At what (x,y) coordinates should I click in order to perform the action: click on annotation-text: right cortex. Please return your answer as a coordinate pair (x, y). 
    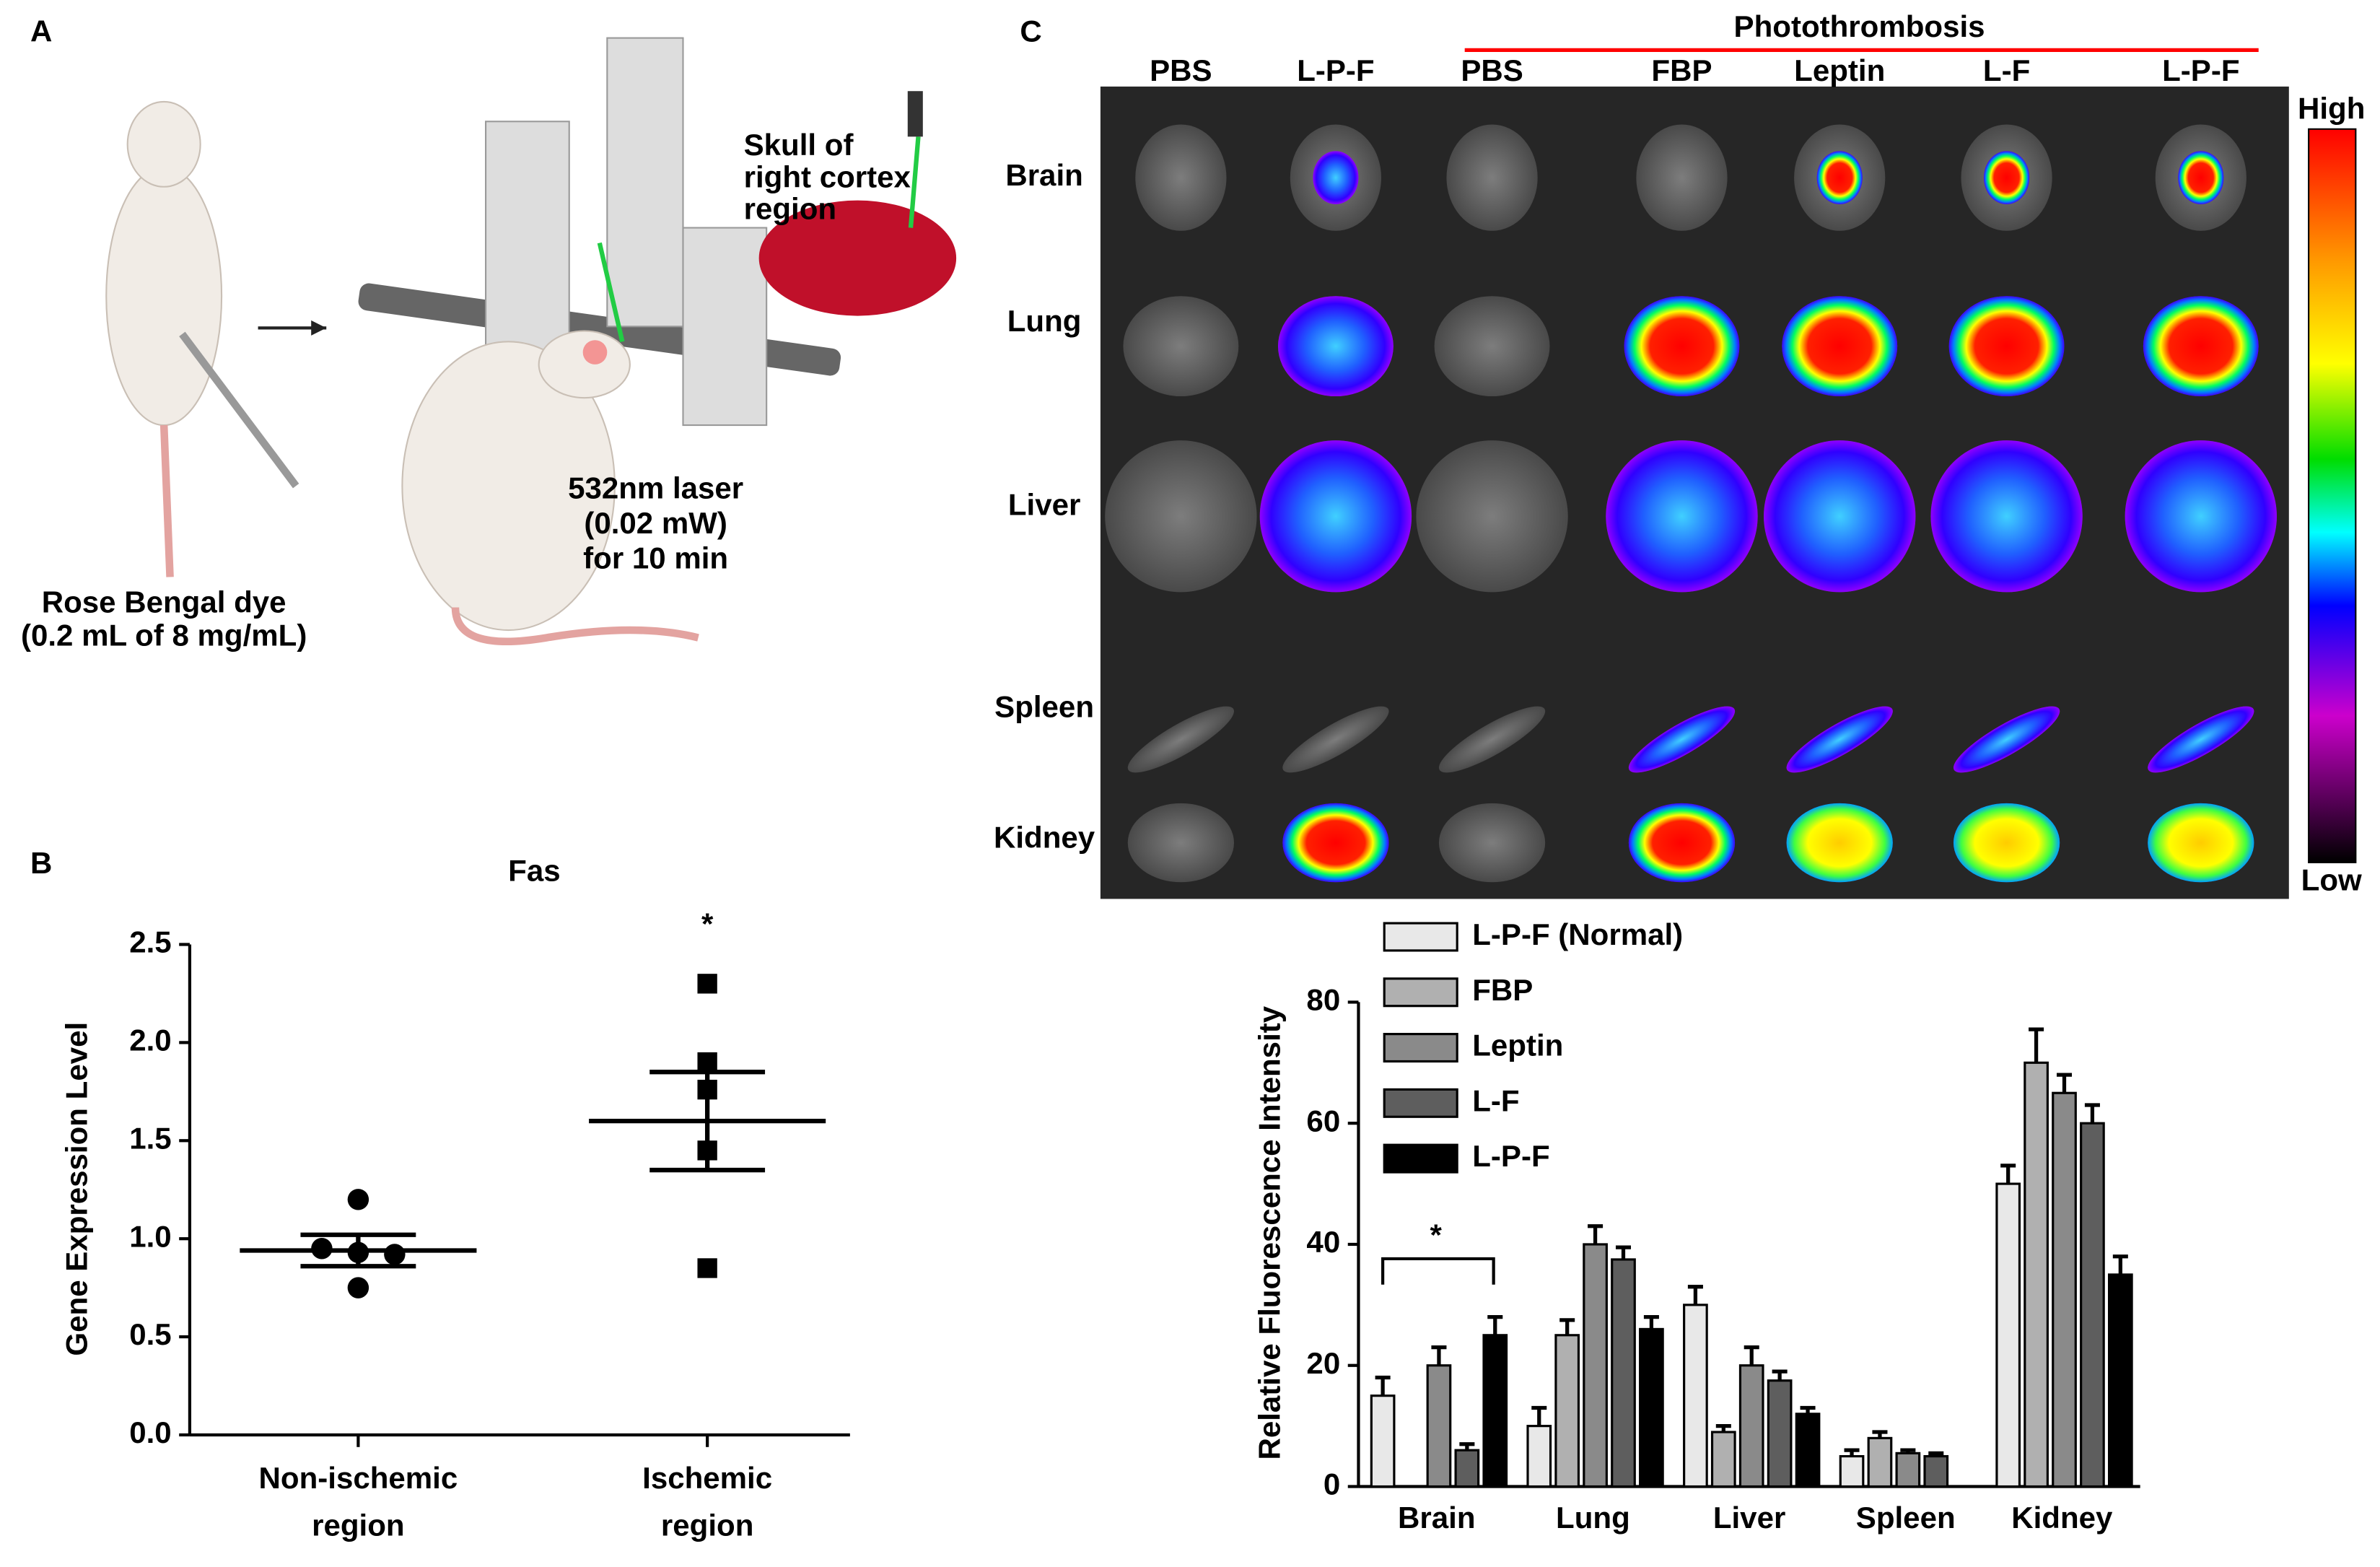
    Looking at the image, I should click on (827, 176).